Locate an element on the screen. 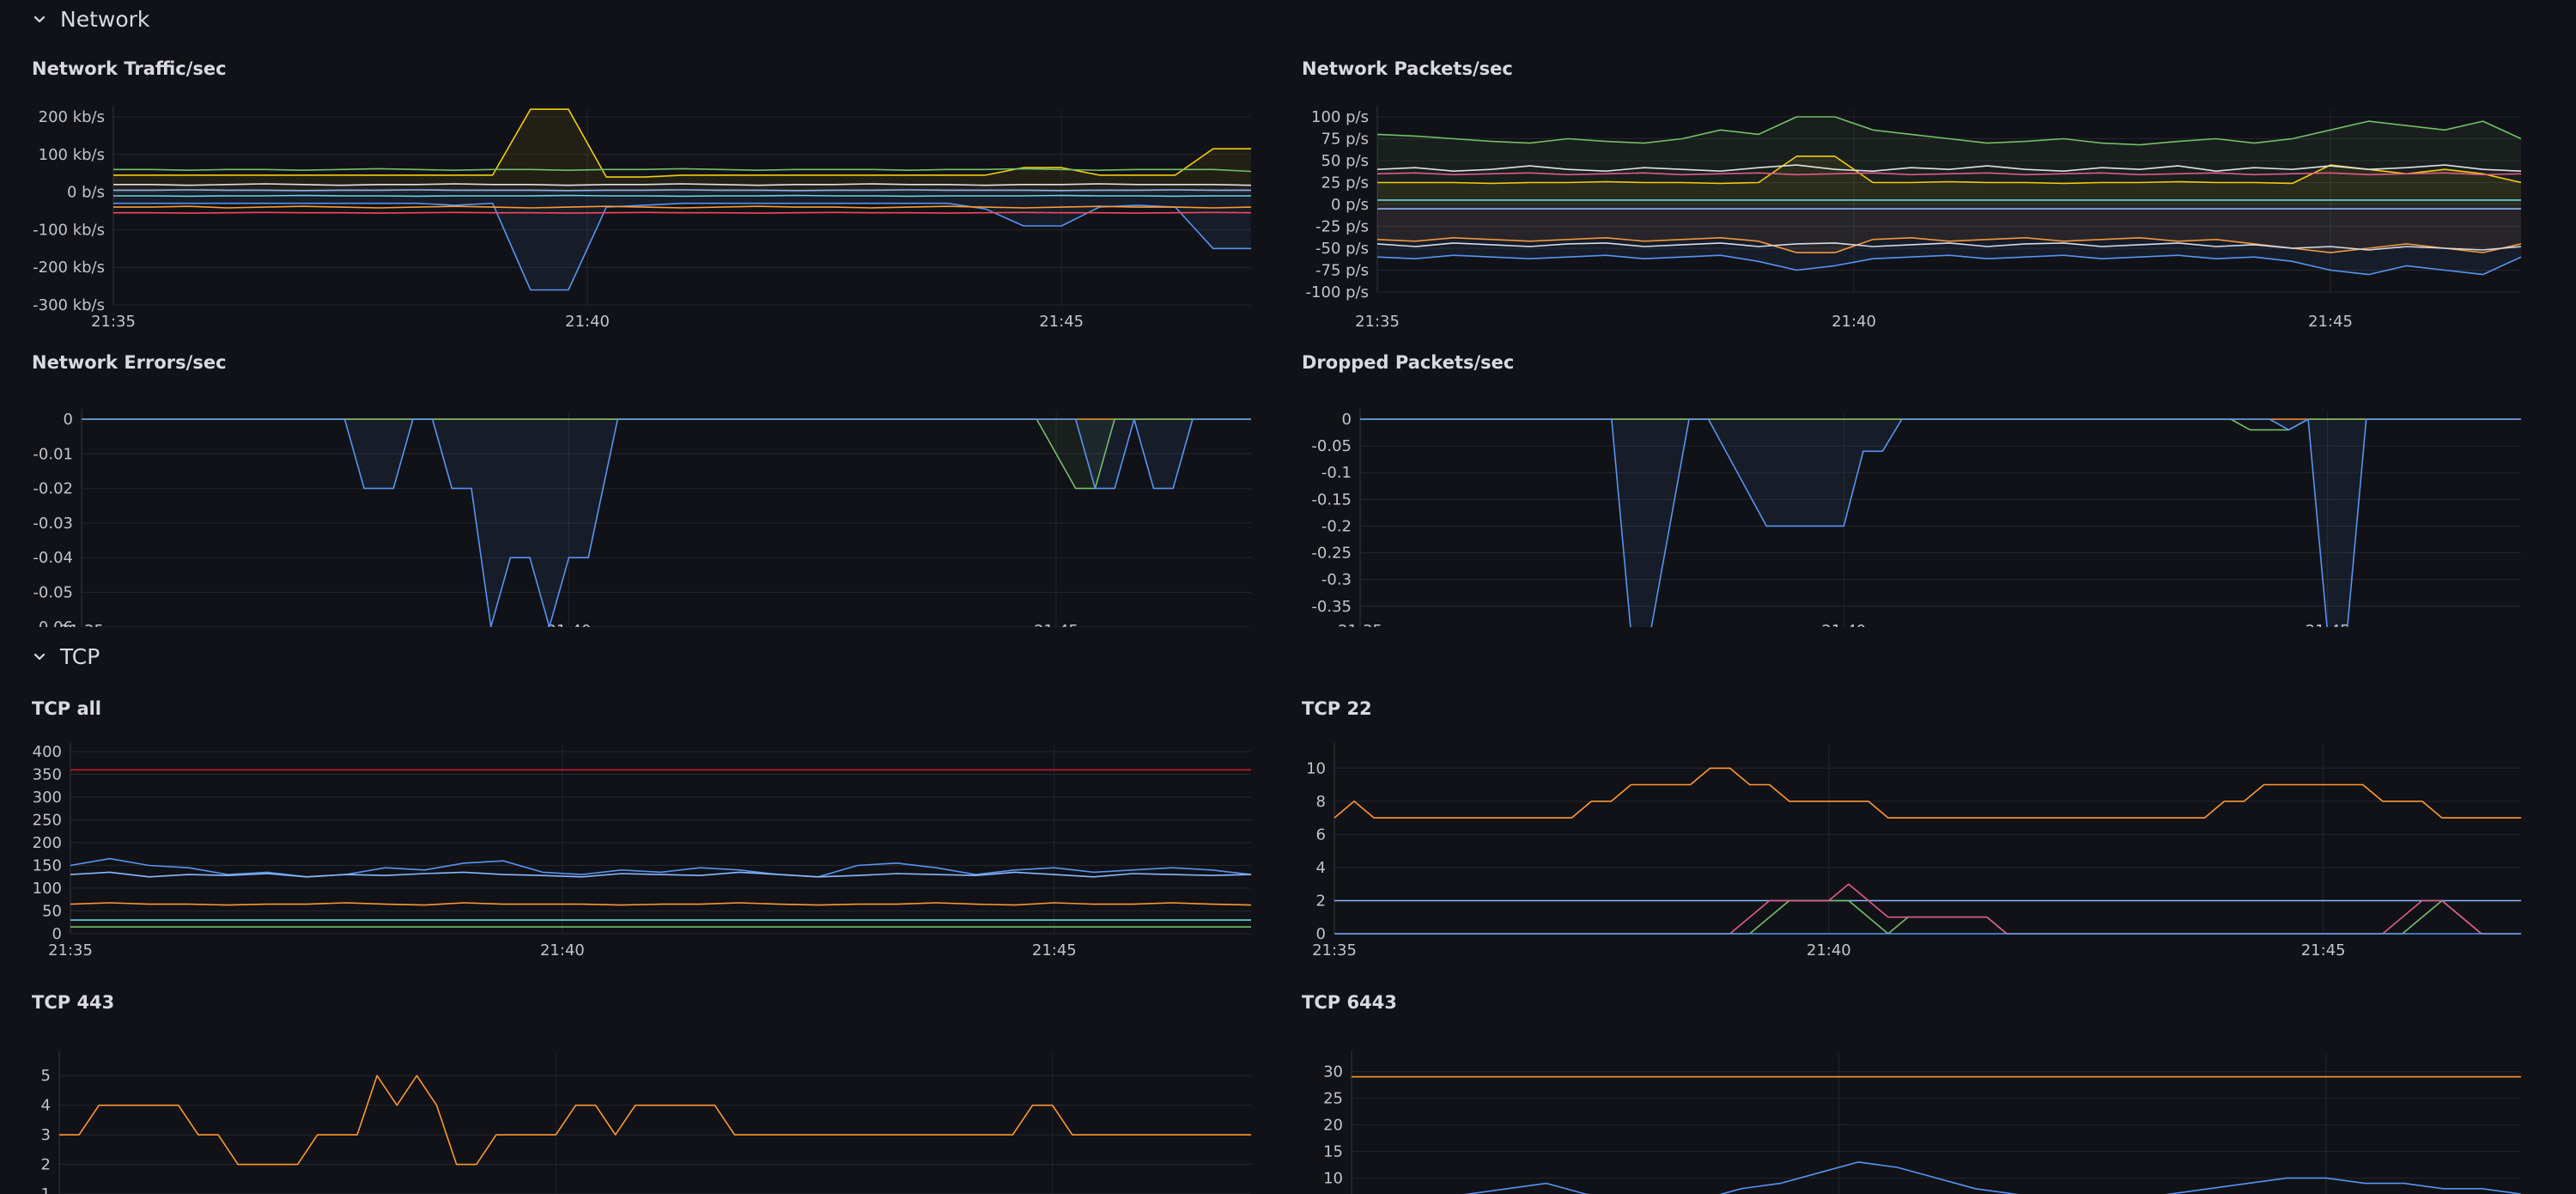  y-tick-label: 25 is located at coordinates (1333, 1098).